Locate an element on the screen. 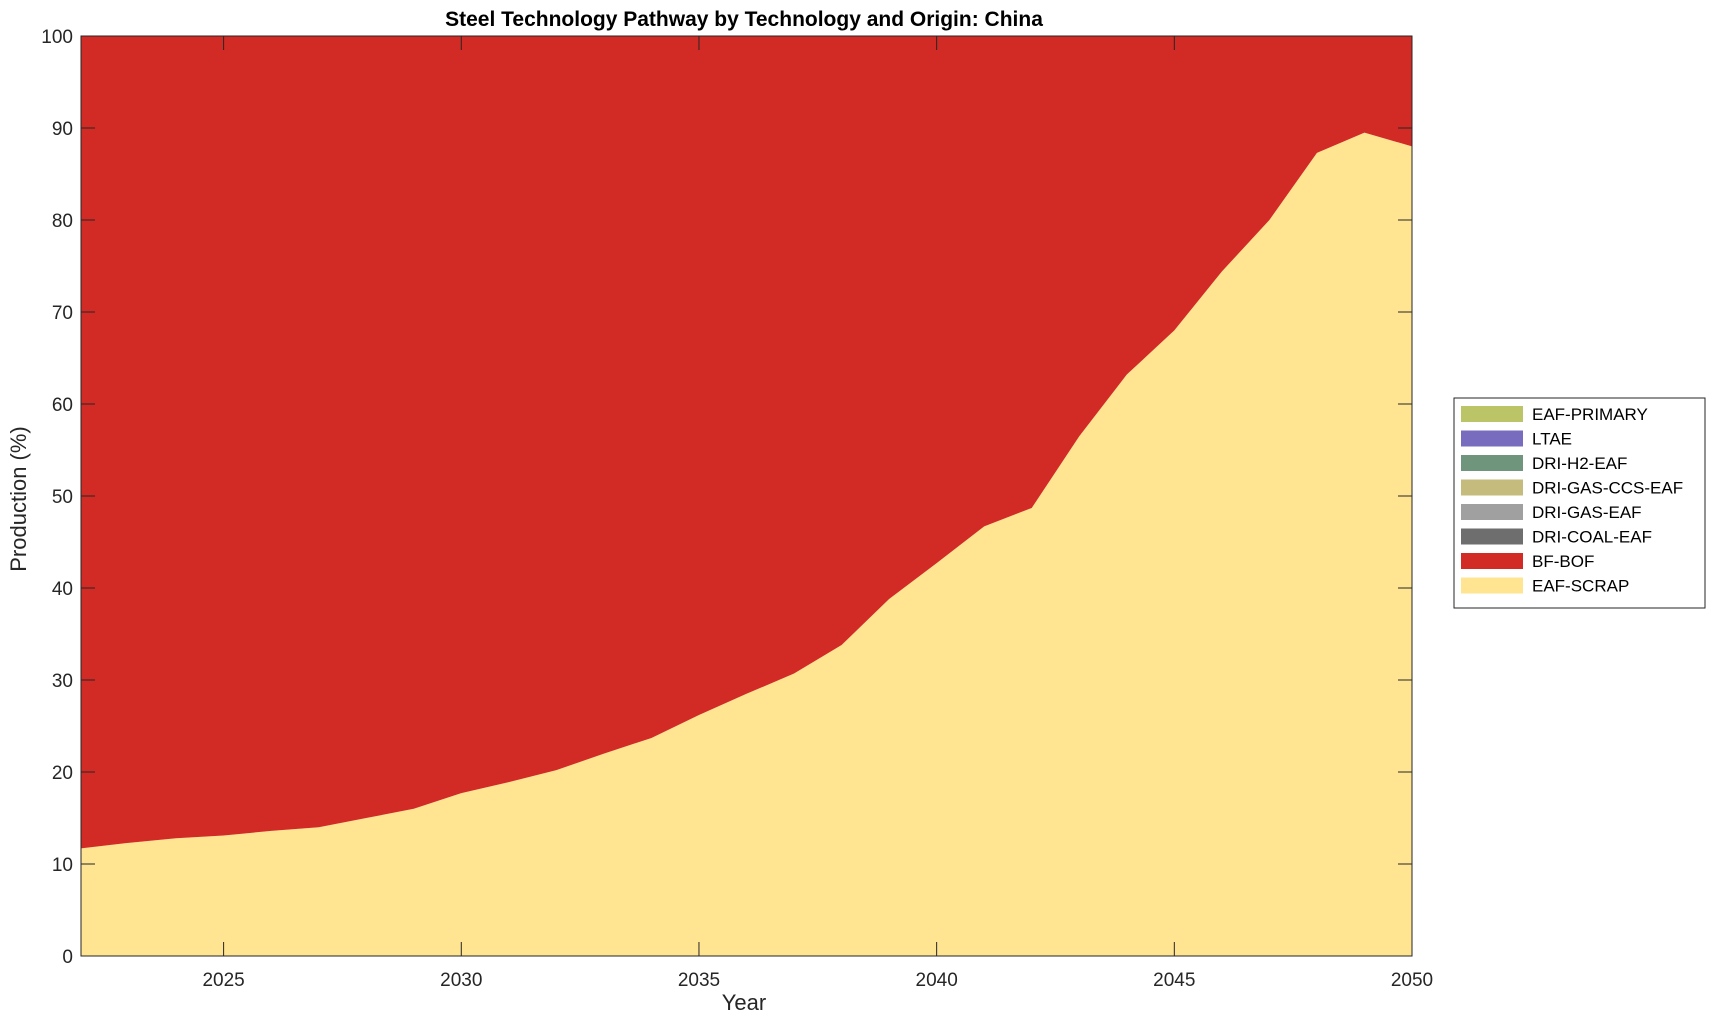 Image resolution: width=1709 pixels, height=1021 pixels. legend-swatch-eaf-primary is located at coordinates (1492, 414).